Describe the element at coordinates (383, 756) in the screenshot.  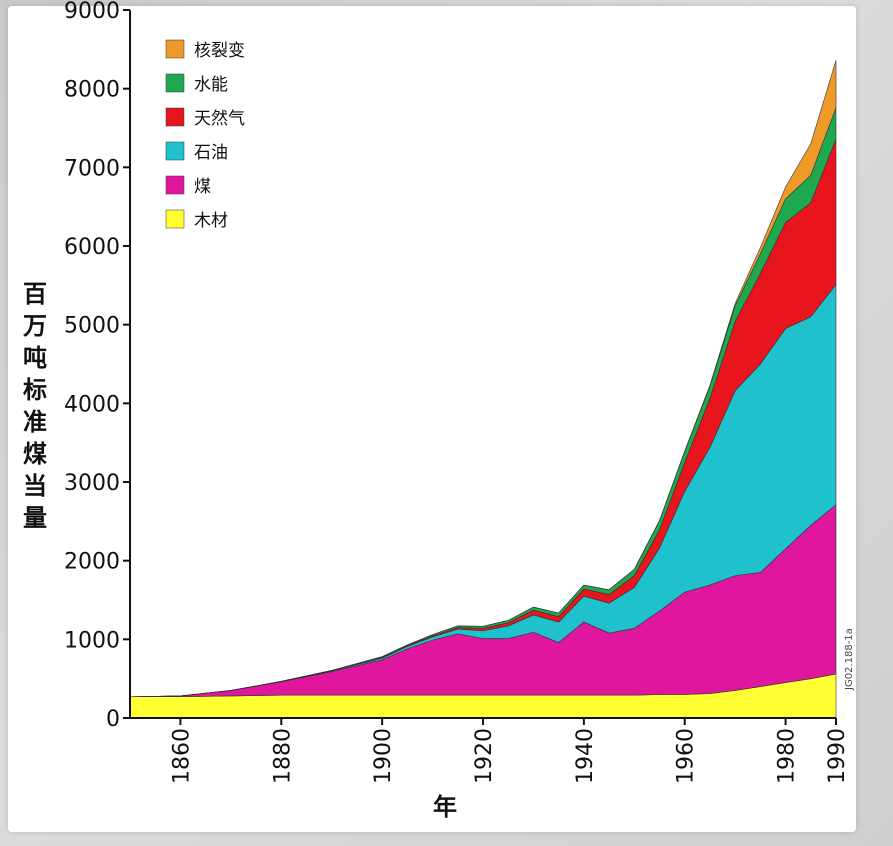
I see `x-tick-label: 1900` at that location.